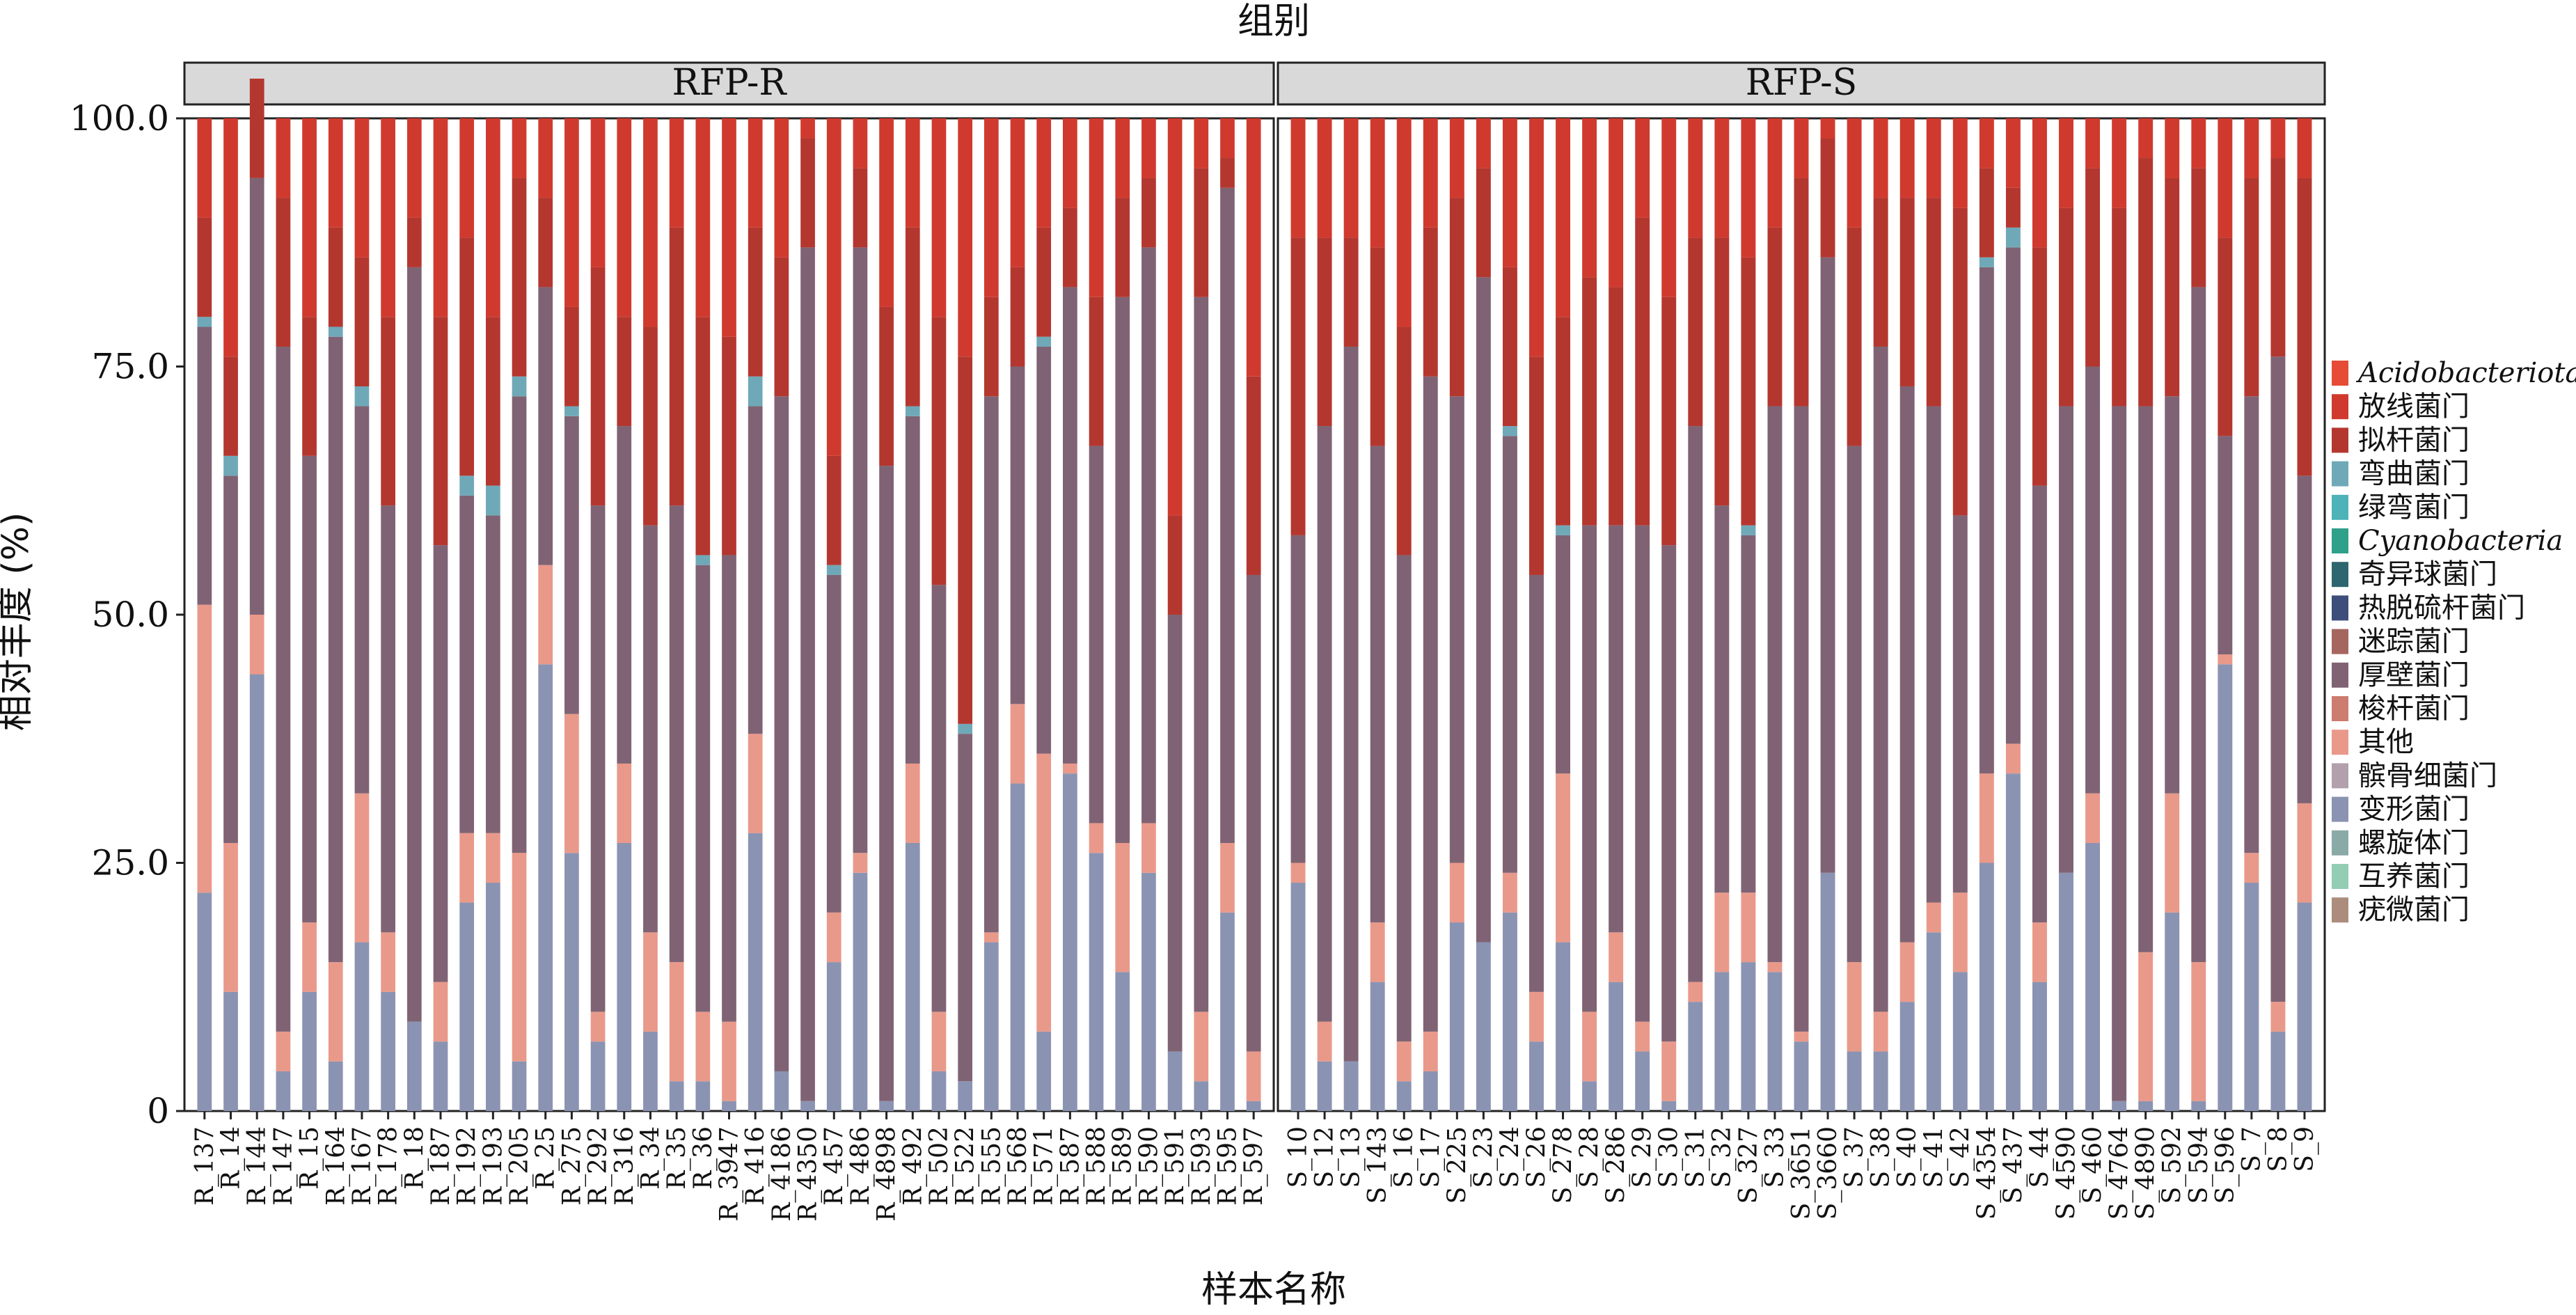  I want to click on legend-label: 弯曲菌门, so click(2414, 474).